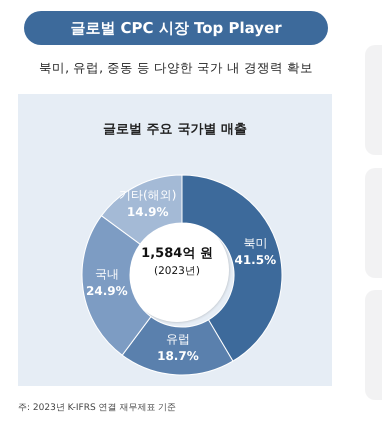 The width and height of the screenshot is (382, 426). I want to click on data-label: 41.5%, so click(255, 259).